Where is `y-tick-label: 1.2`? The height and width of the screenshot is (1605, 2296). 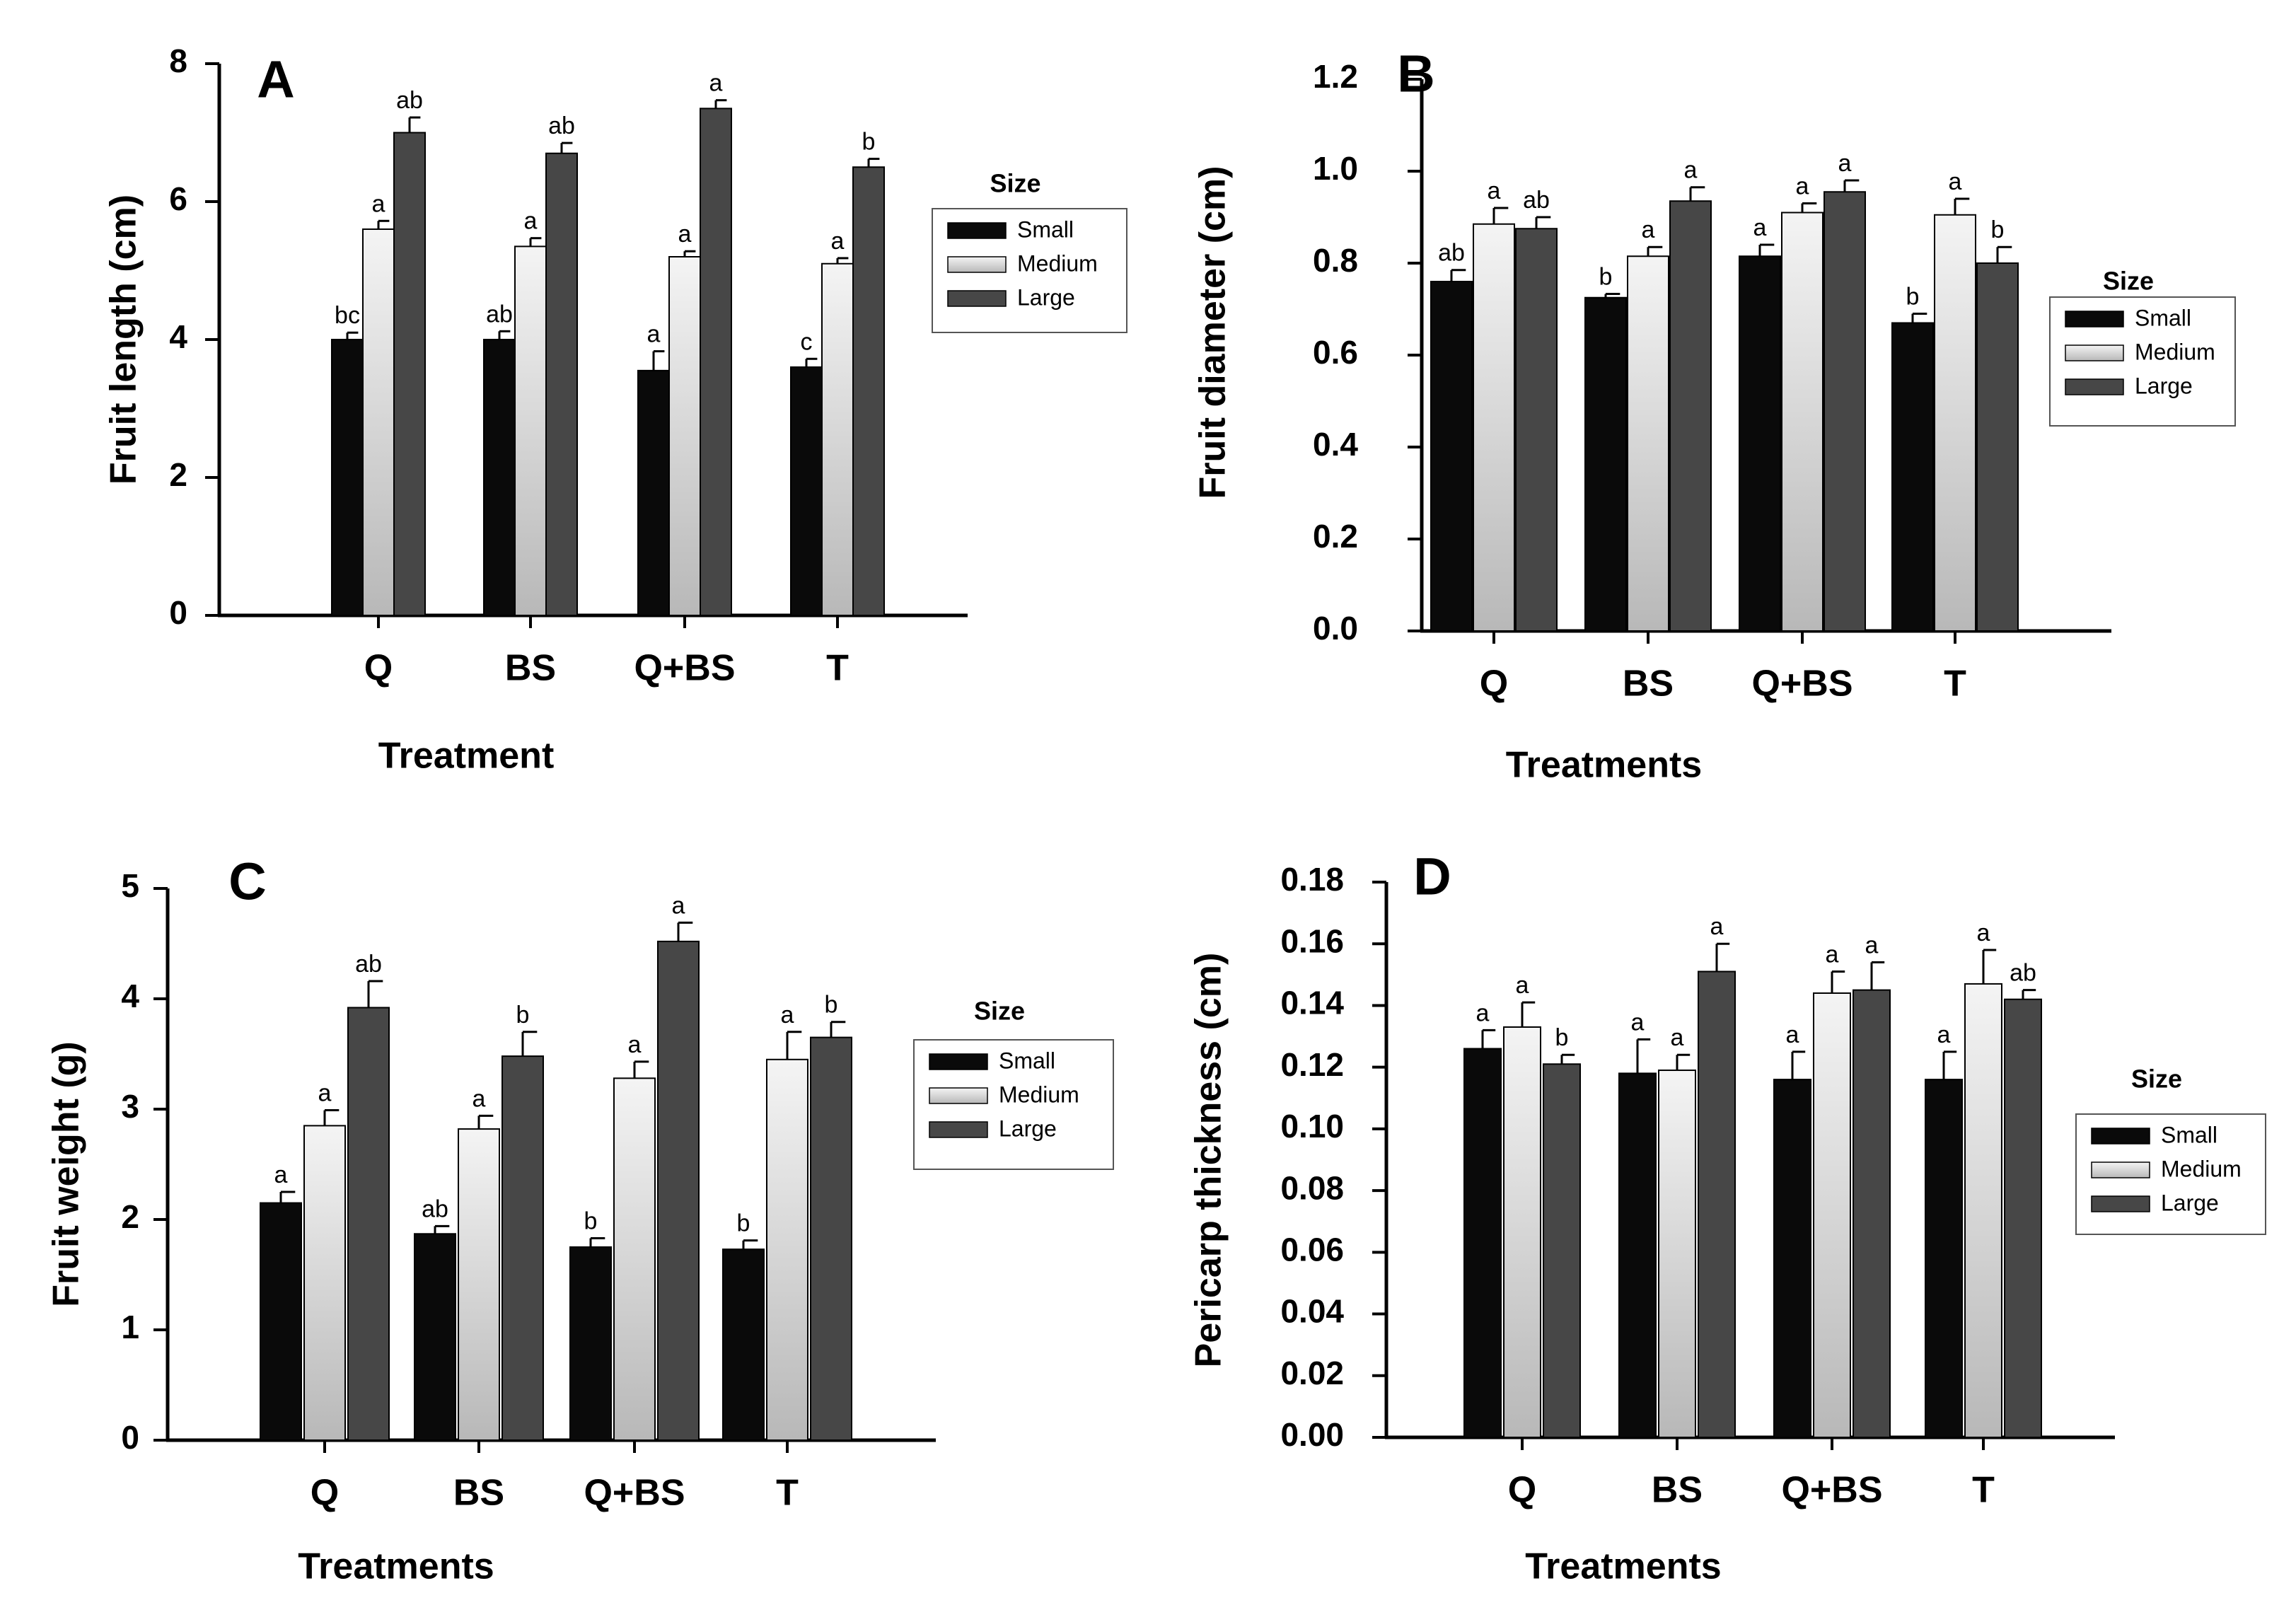 y-tick-label: 1.2 is located at coordinates (1335, 76).